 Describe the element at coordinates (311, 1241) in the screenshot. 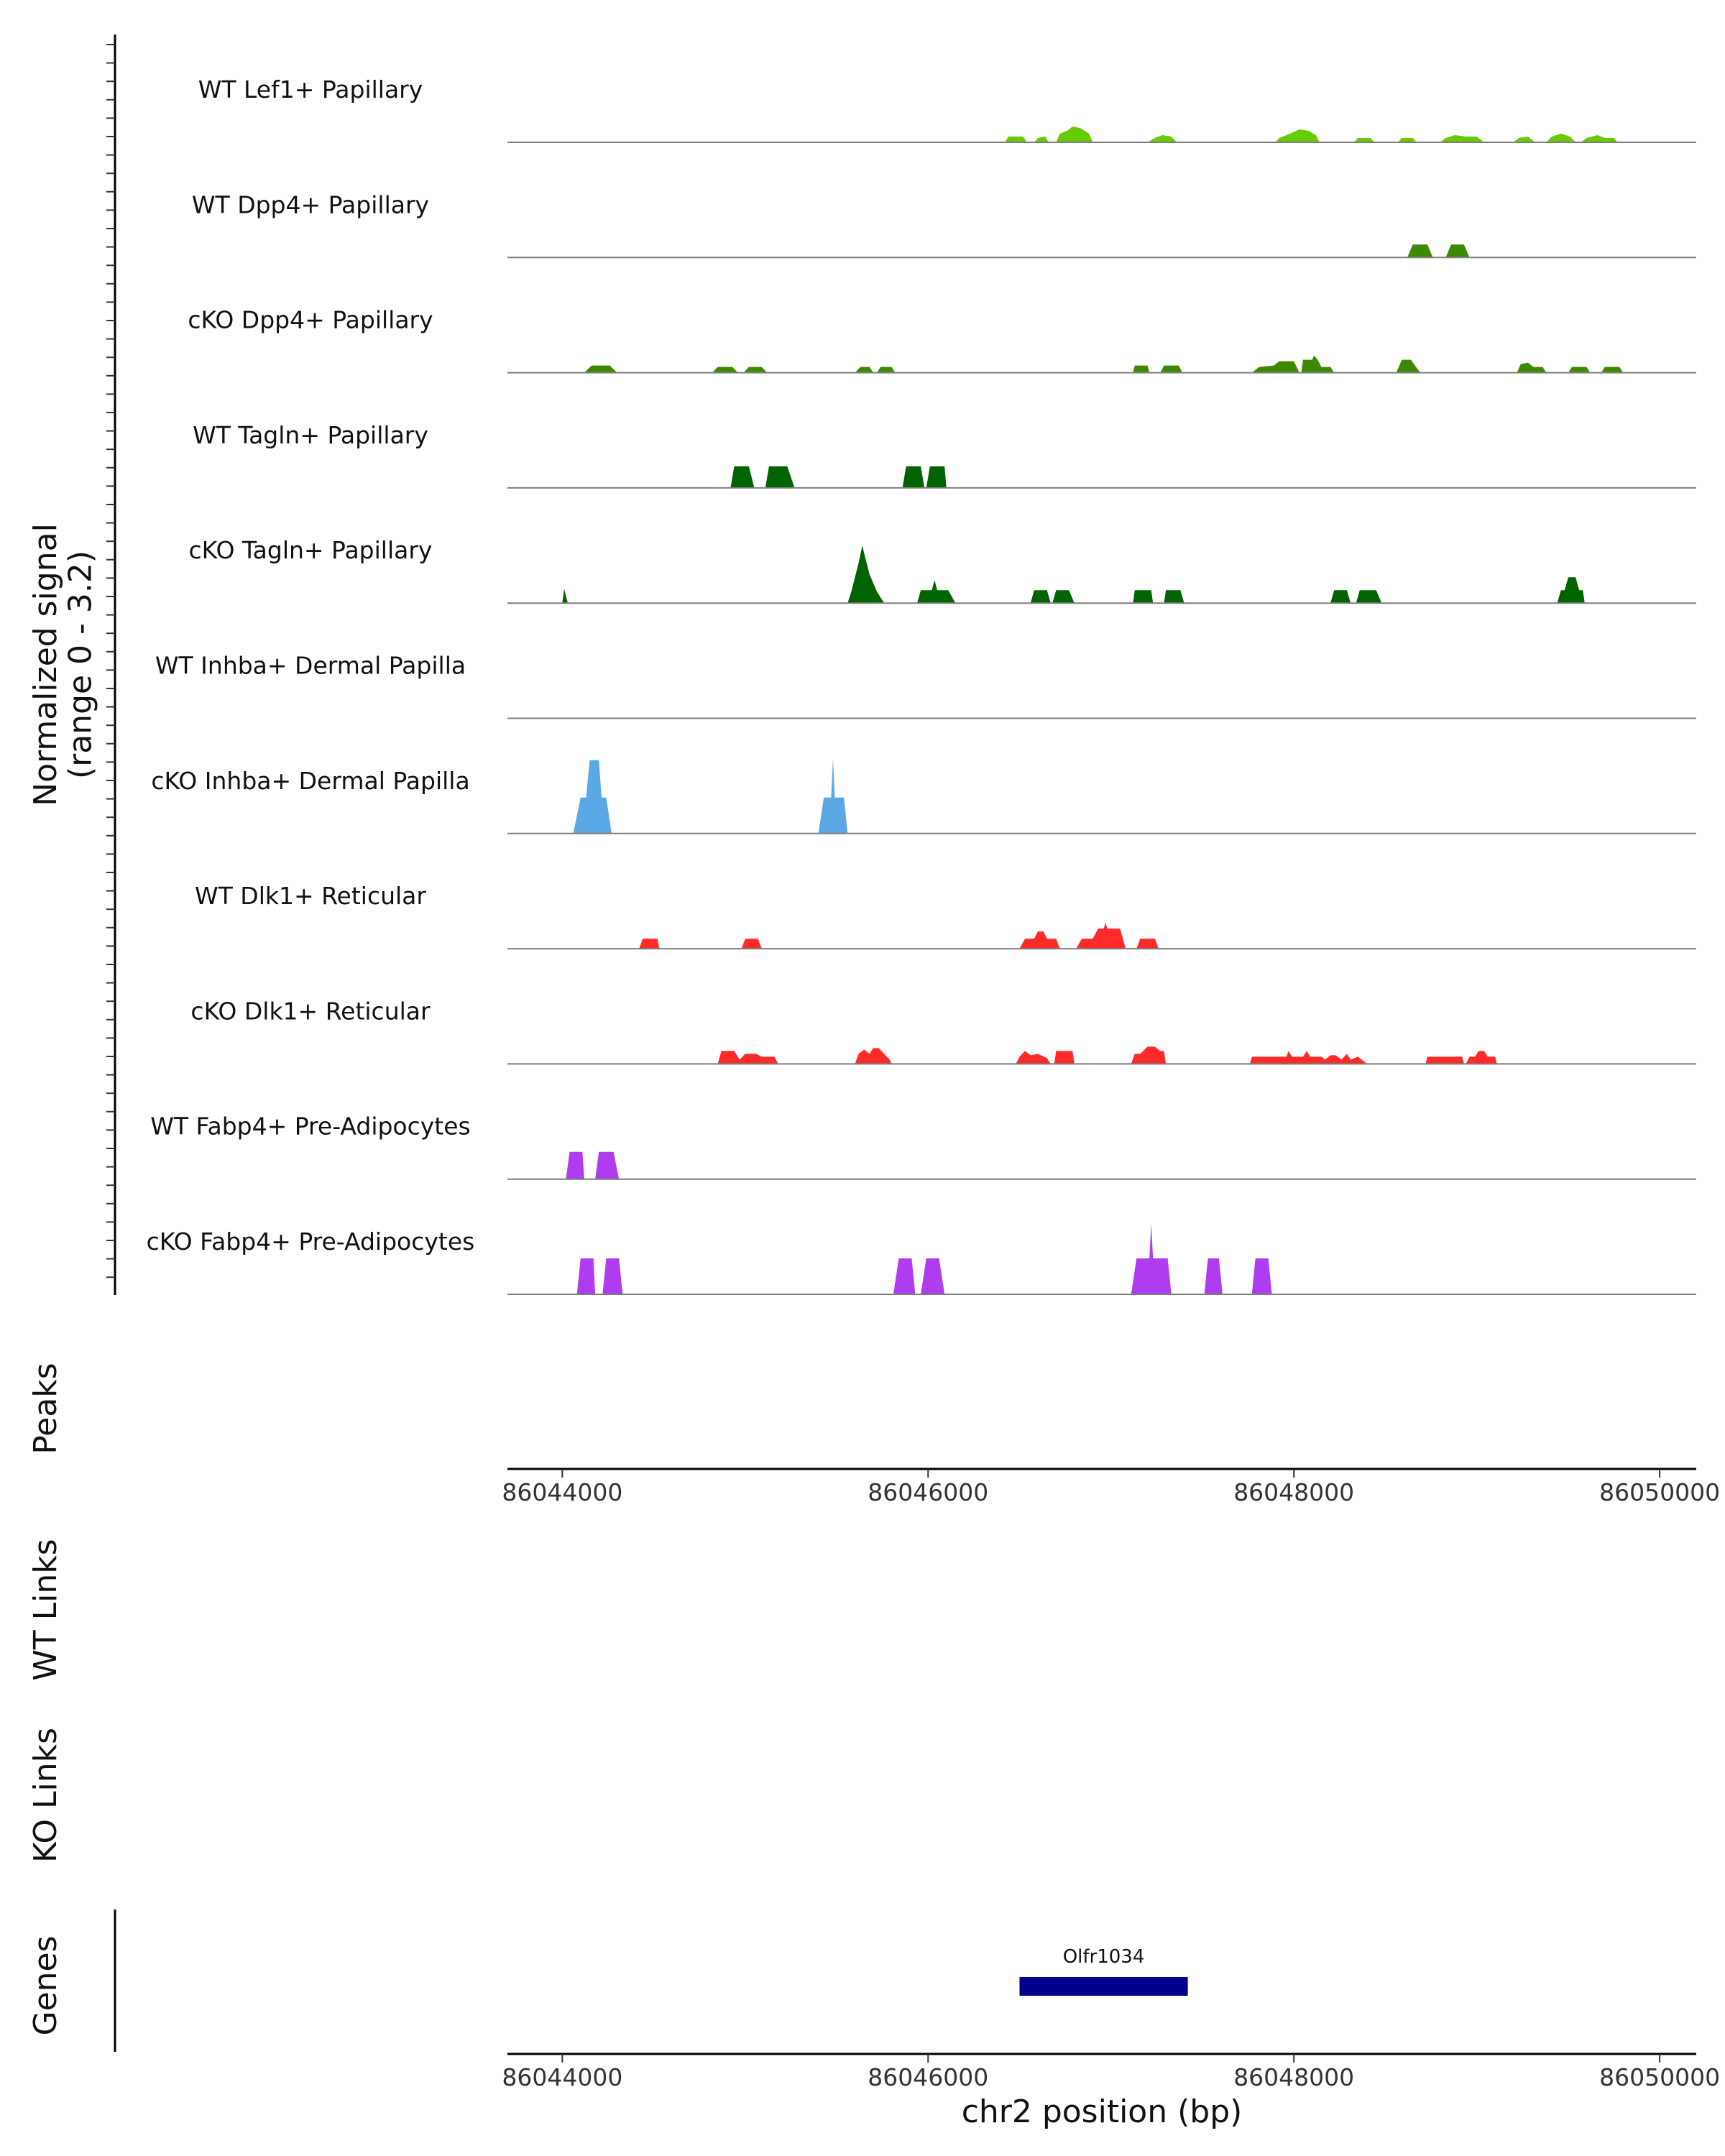

I see `track-label: cKO Fabp4+ Pre-Adipocytes` at that location.